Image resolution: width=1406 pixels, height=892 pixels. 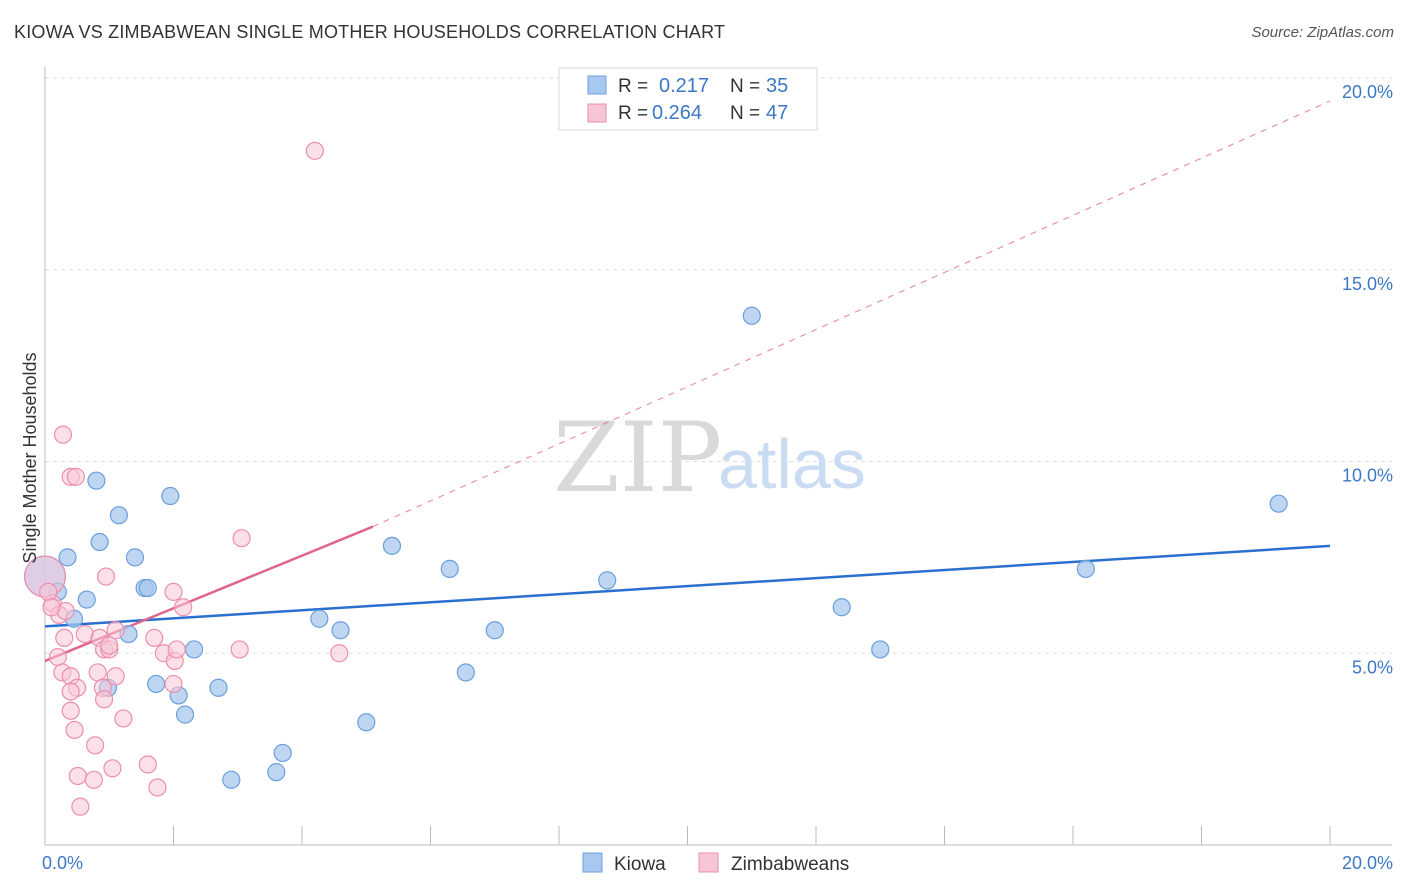 What do you see at coordinates (677, 113) in the screenshot?
I see `legend-zimb-r-value: 0.264` at bounding box center [677, 113].